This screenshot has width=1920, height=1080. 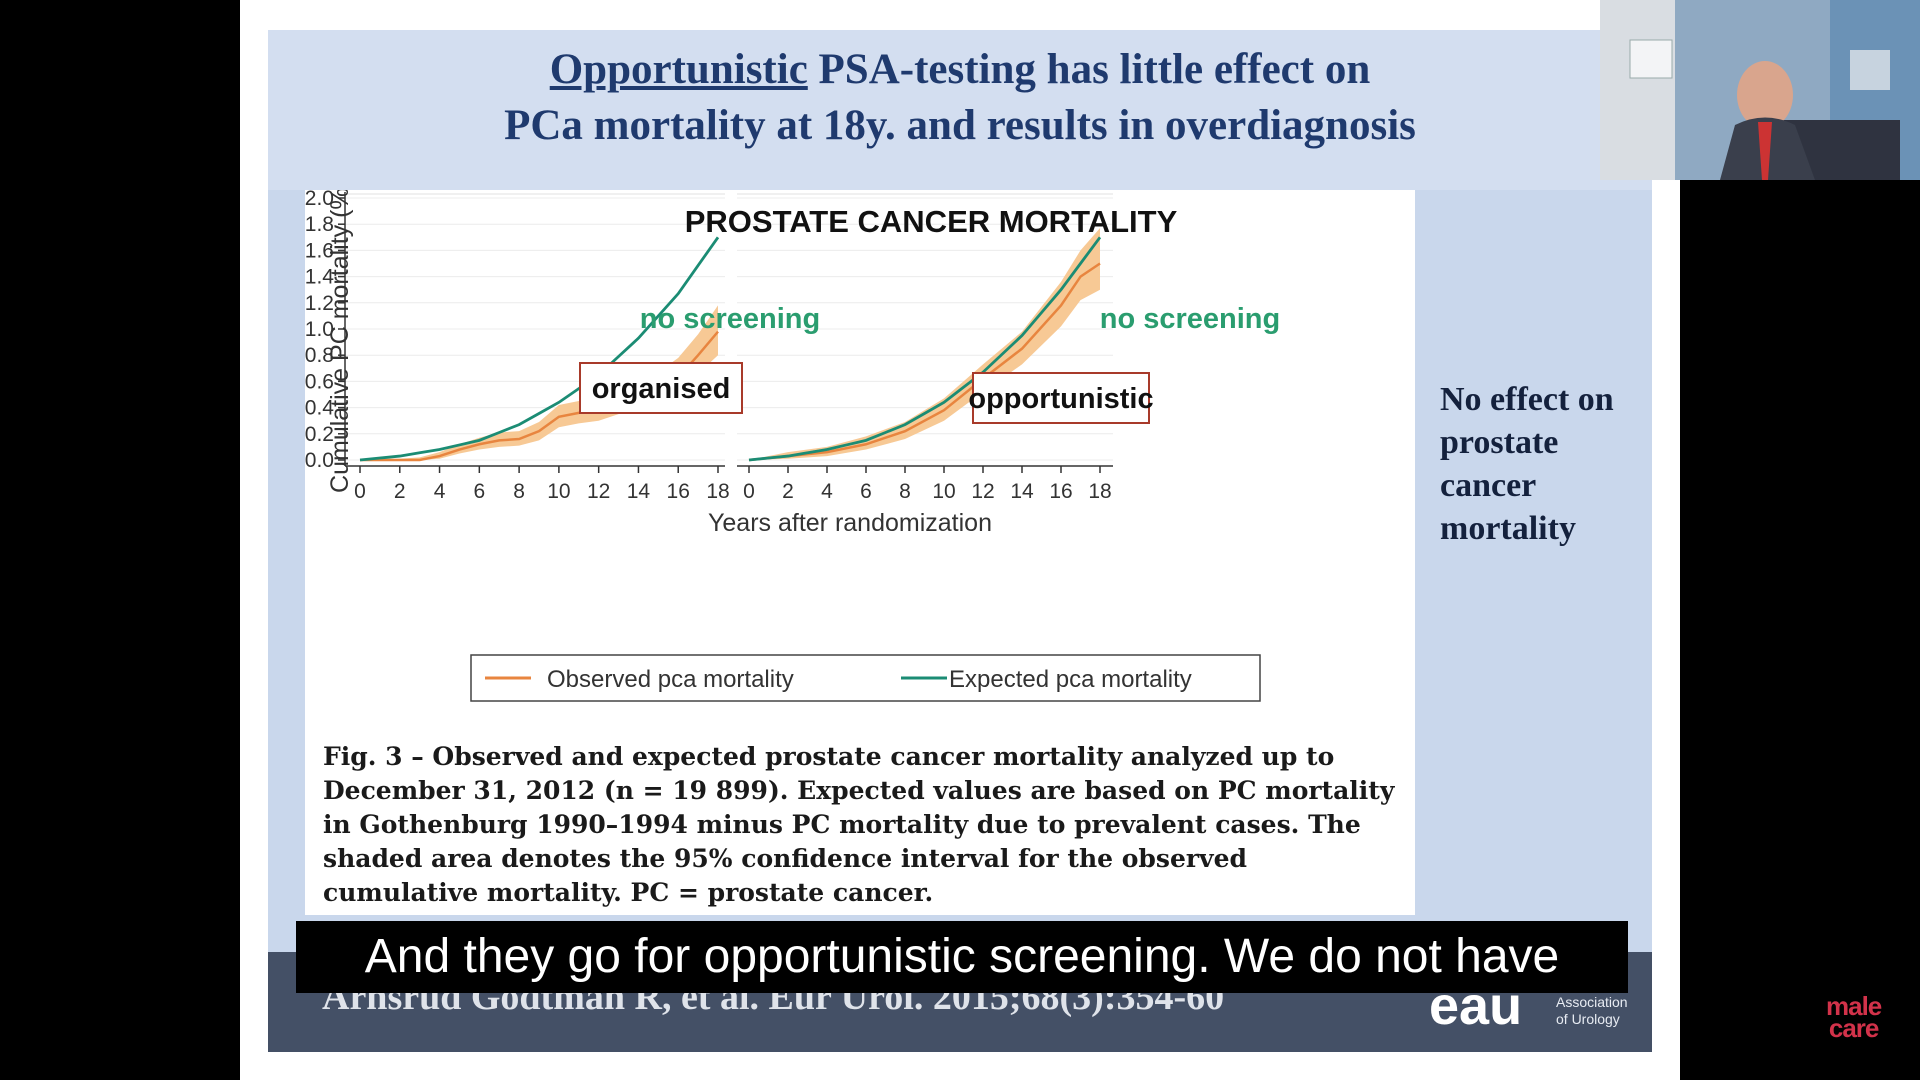 I want to click on presenter-video-icon, so click(x=1760, y=90).